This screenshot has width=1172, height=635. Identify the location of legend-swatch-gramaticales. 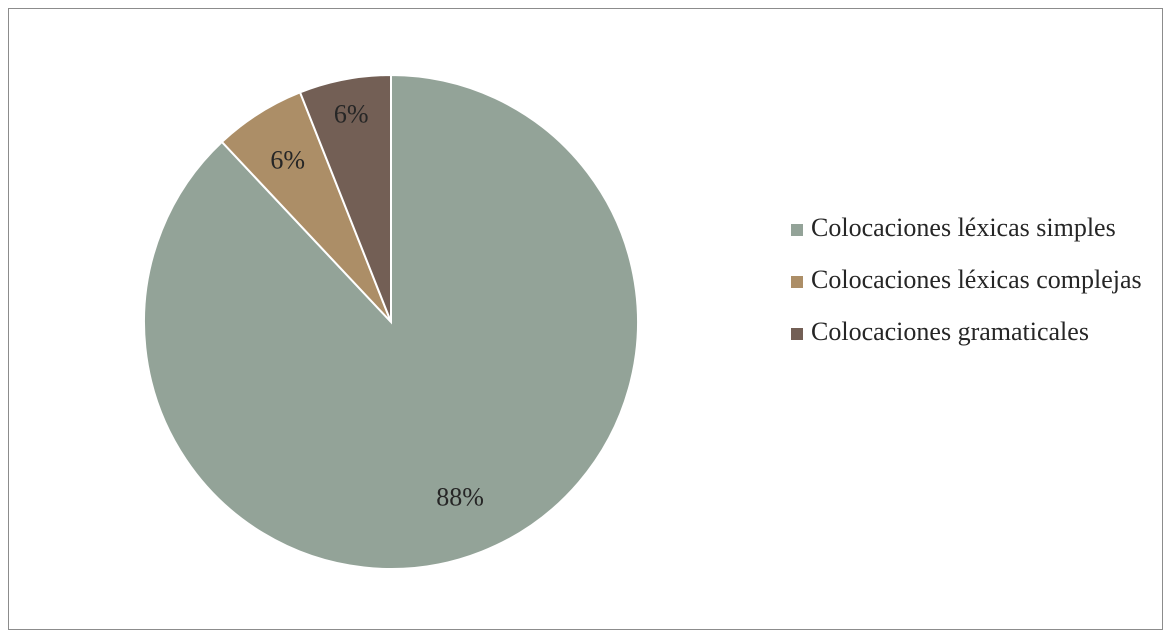
(797, 334).